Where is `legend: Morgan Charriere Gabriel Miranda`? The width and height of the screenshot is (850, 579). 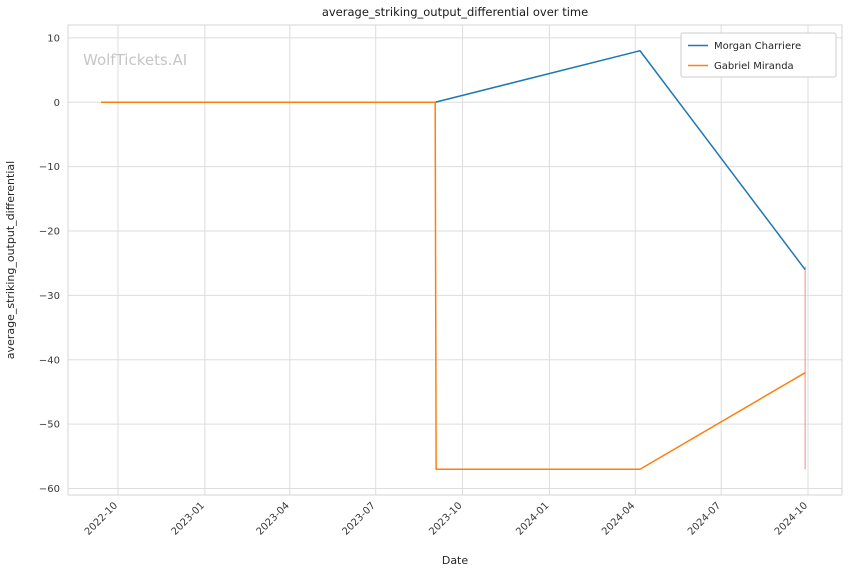
legend: Morgan Charriere Gabriel Miranda is located at coordinates (758, 55).